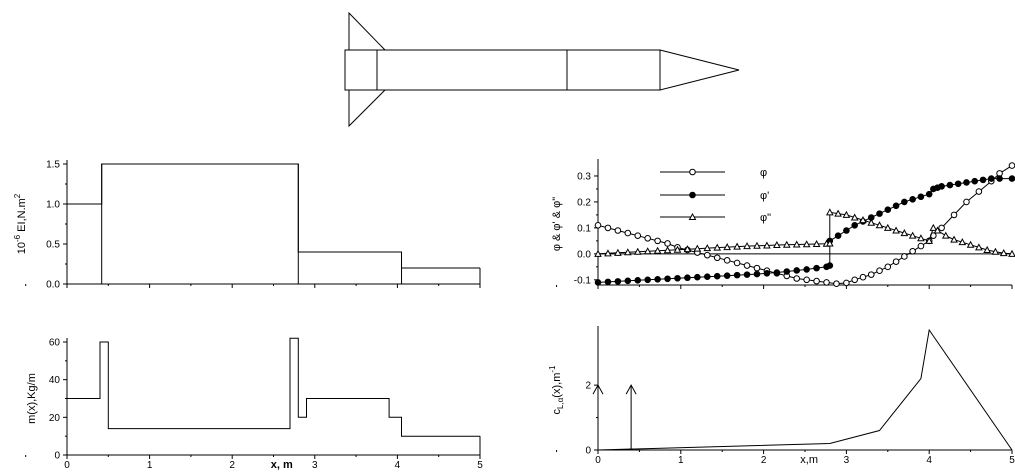 This screenshot has height=475, width=1015. Describe the element at coordinates (765, 218) in the screenshot. I see `legend-label-2: φ"` at that location.